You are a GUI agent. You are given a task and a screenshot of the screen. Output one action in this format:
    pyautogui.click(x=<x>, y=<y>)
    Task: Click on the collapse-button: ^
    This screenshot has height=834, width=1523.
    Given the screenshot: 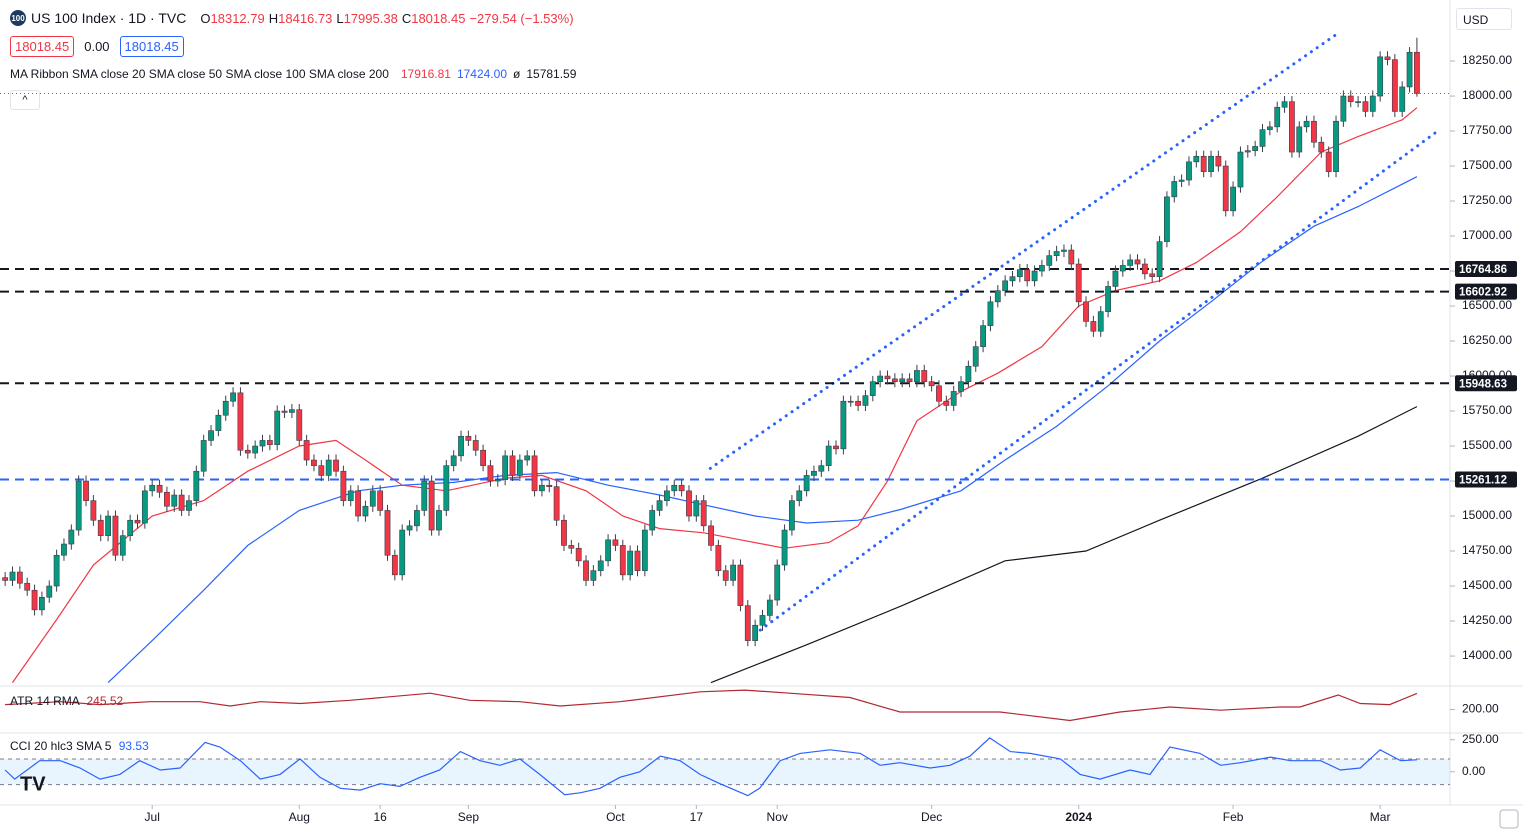 What is the action you would take?
    pyautogui.click(x=25, y=100)
    